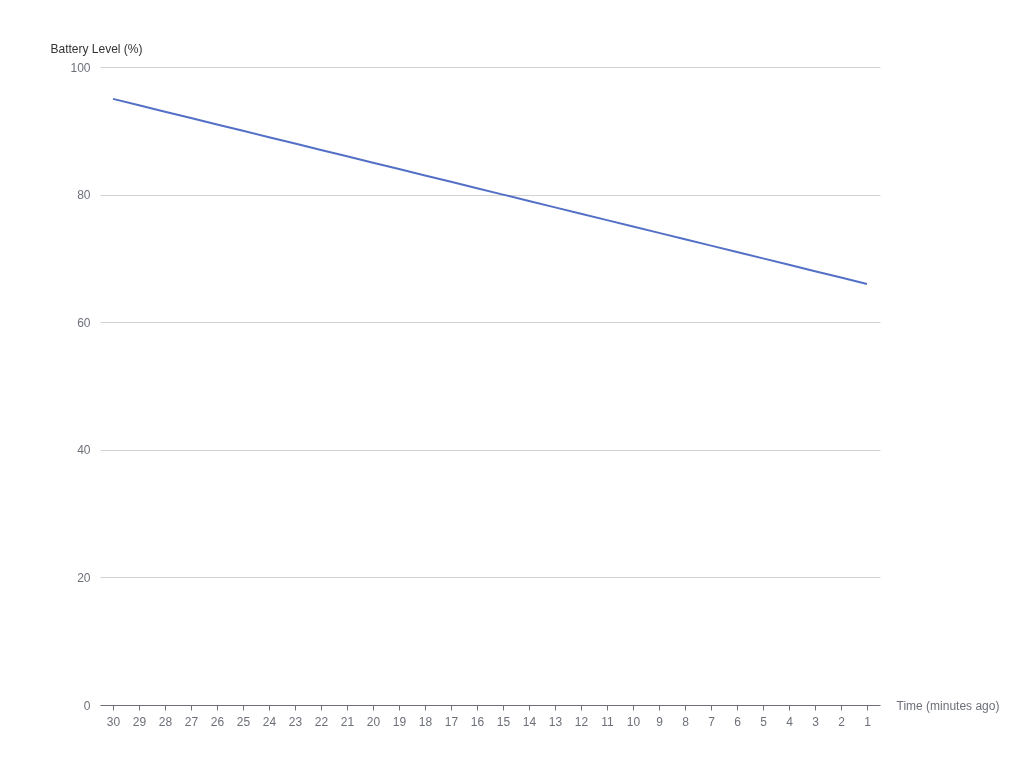  I want to click on x-tick-label: 25, so click(243, 721).